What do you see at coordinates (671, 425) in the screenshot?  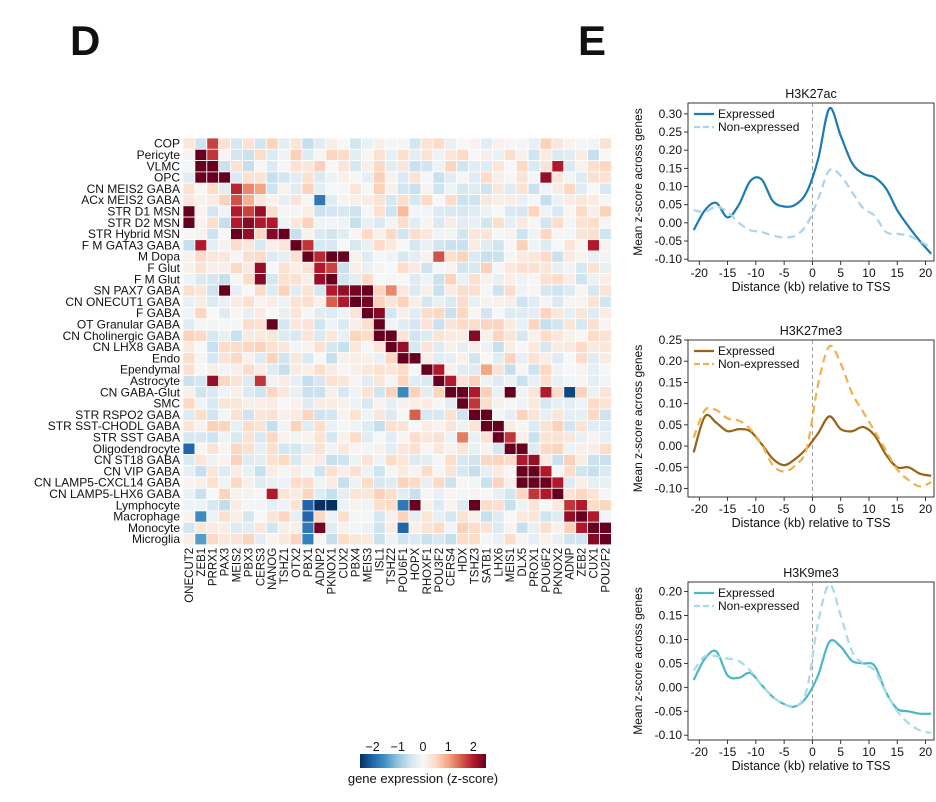 I see `y-tick-label: 0.05` at bounding box center [671, 425].